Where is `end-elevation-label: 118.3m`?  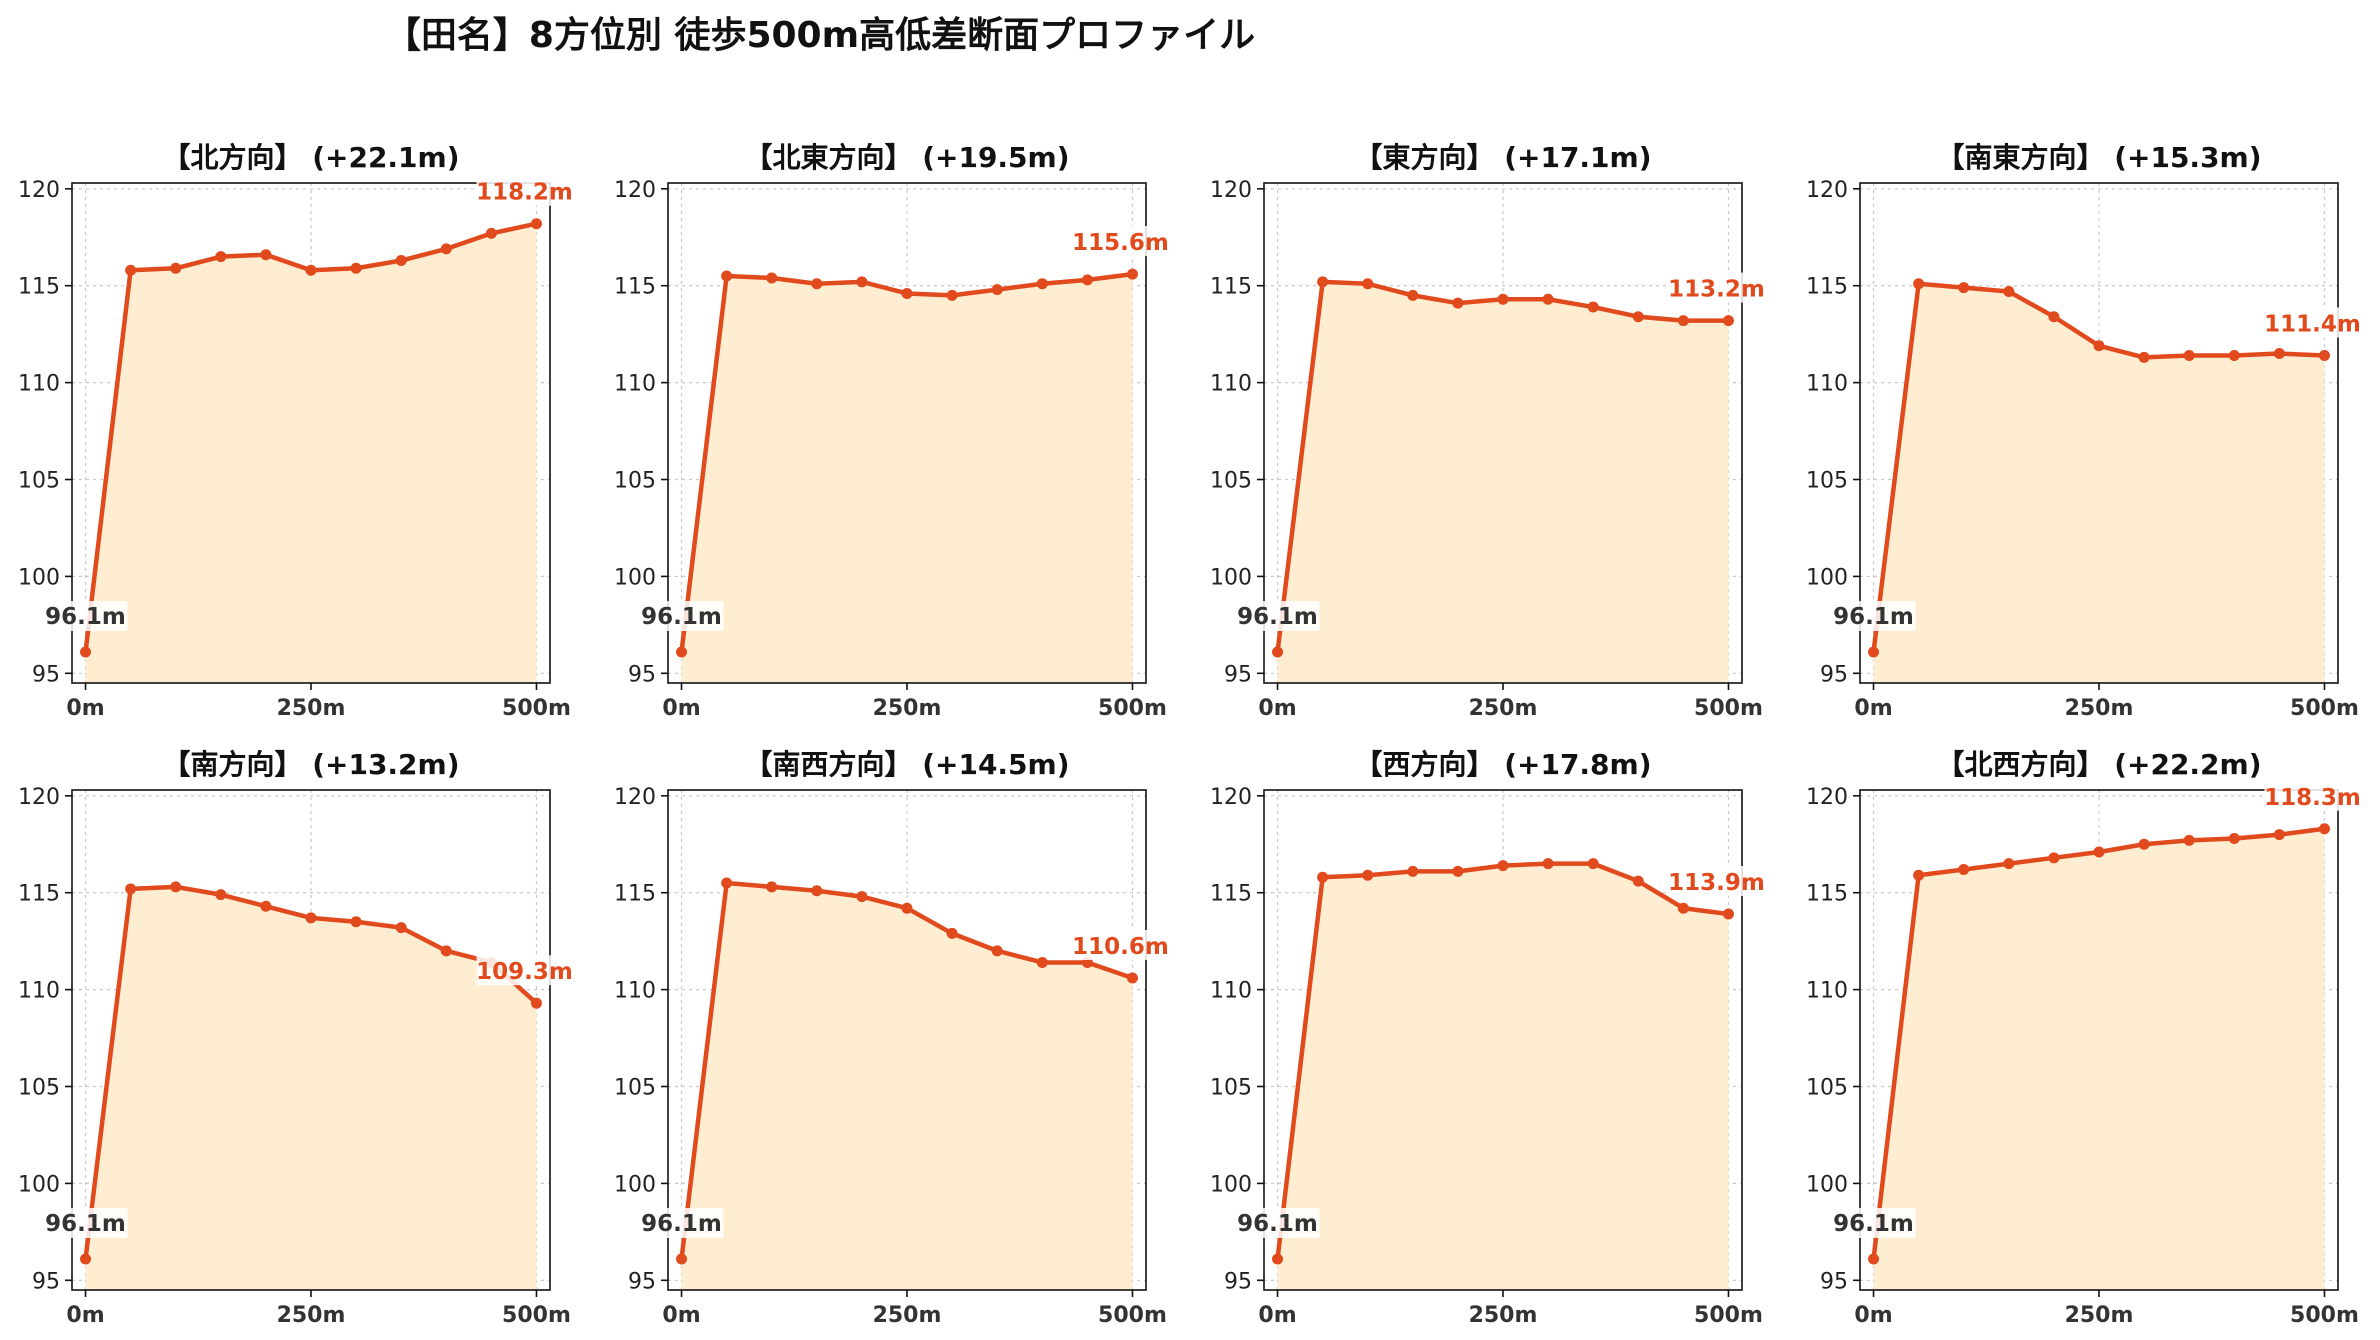 end-elevation-label: 118.3m is located at coordinates (2312, 798).